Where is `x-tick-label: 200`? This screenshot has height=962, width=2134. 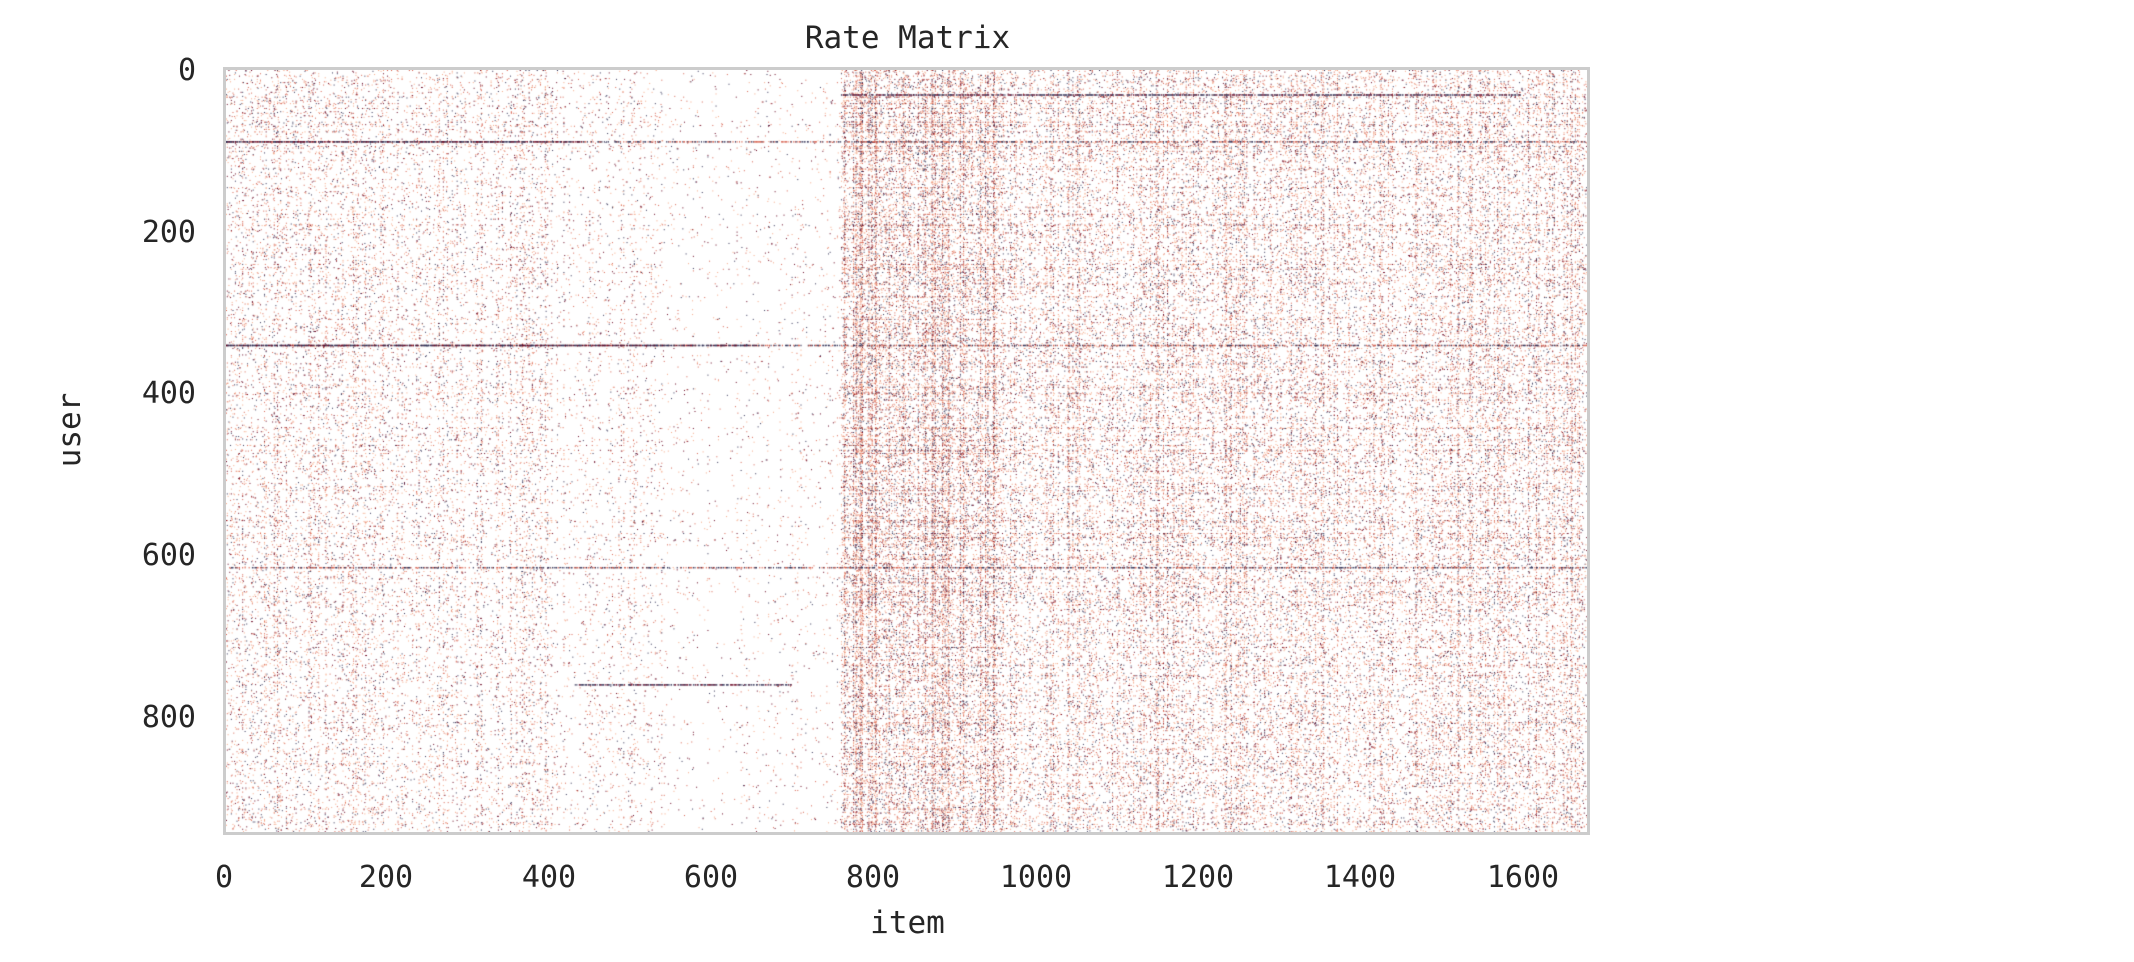
x-tick-label: 200 is located at coordinates (386, 877).